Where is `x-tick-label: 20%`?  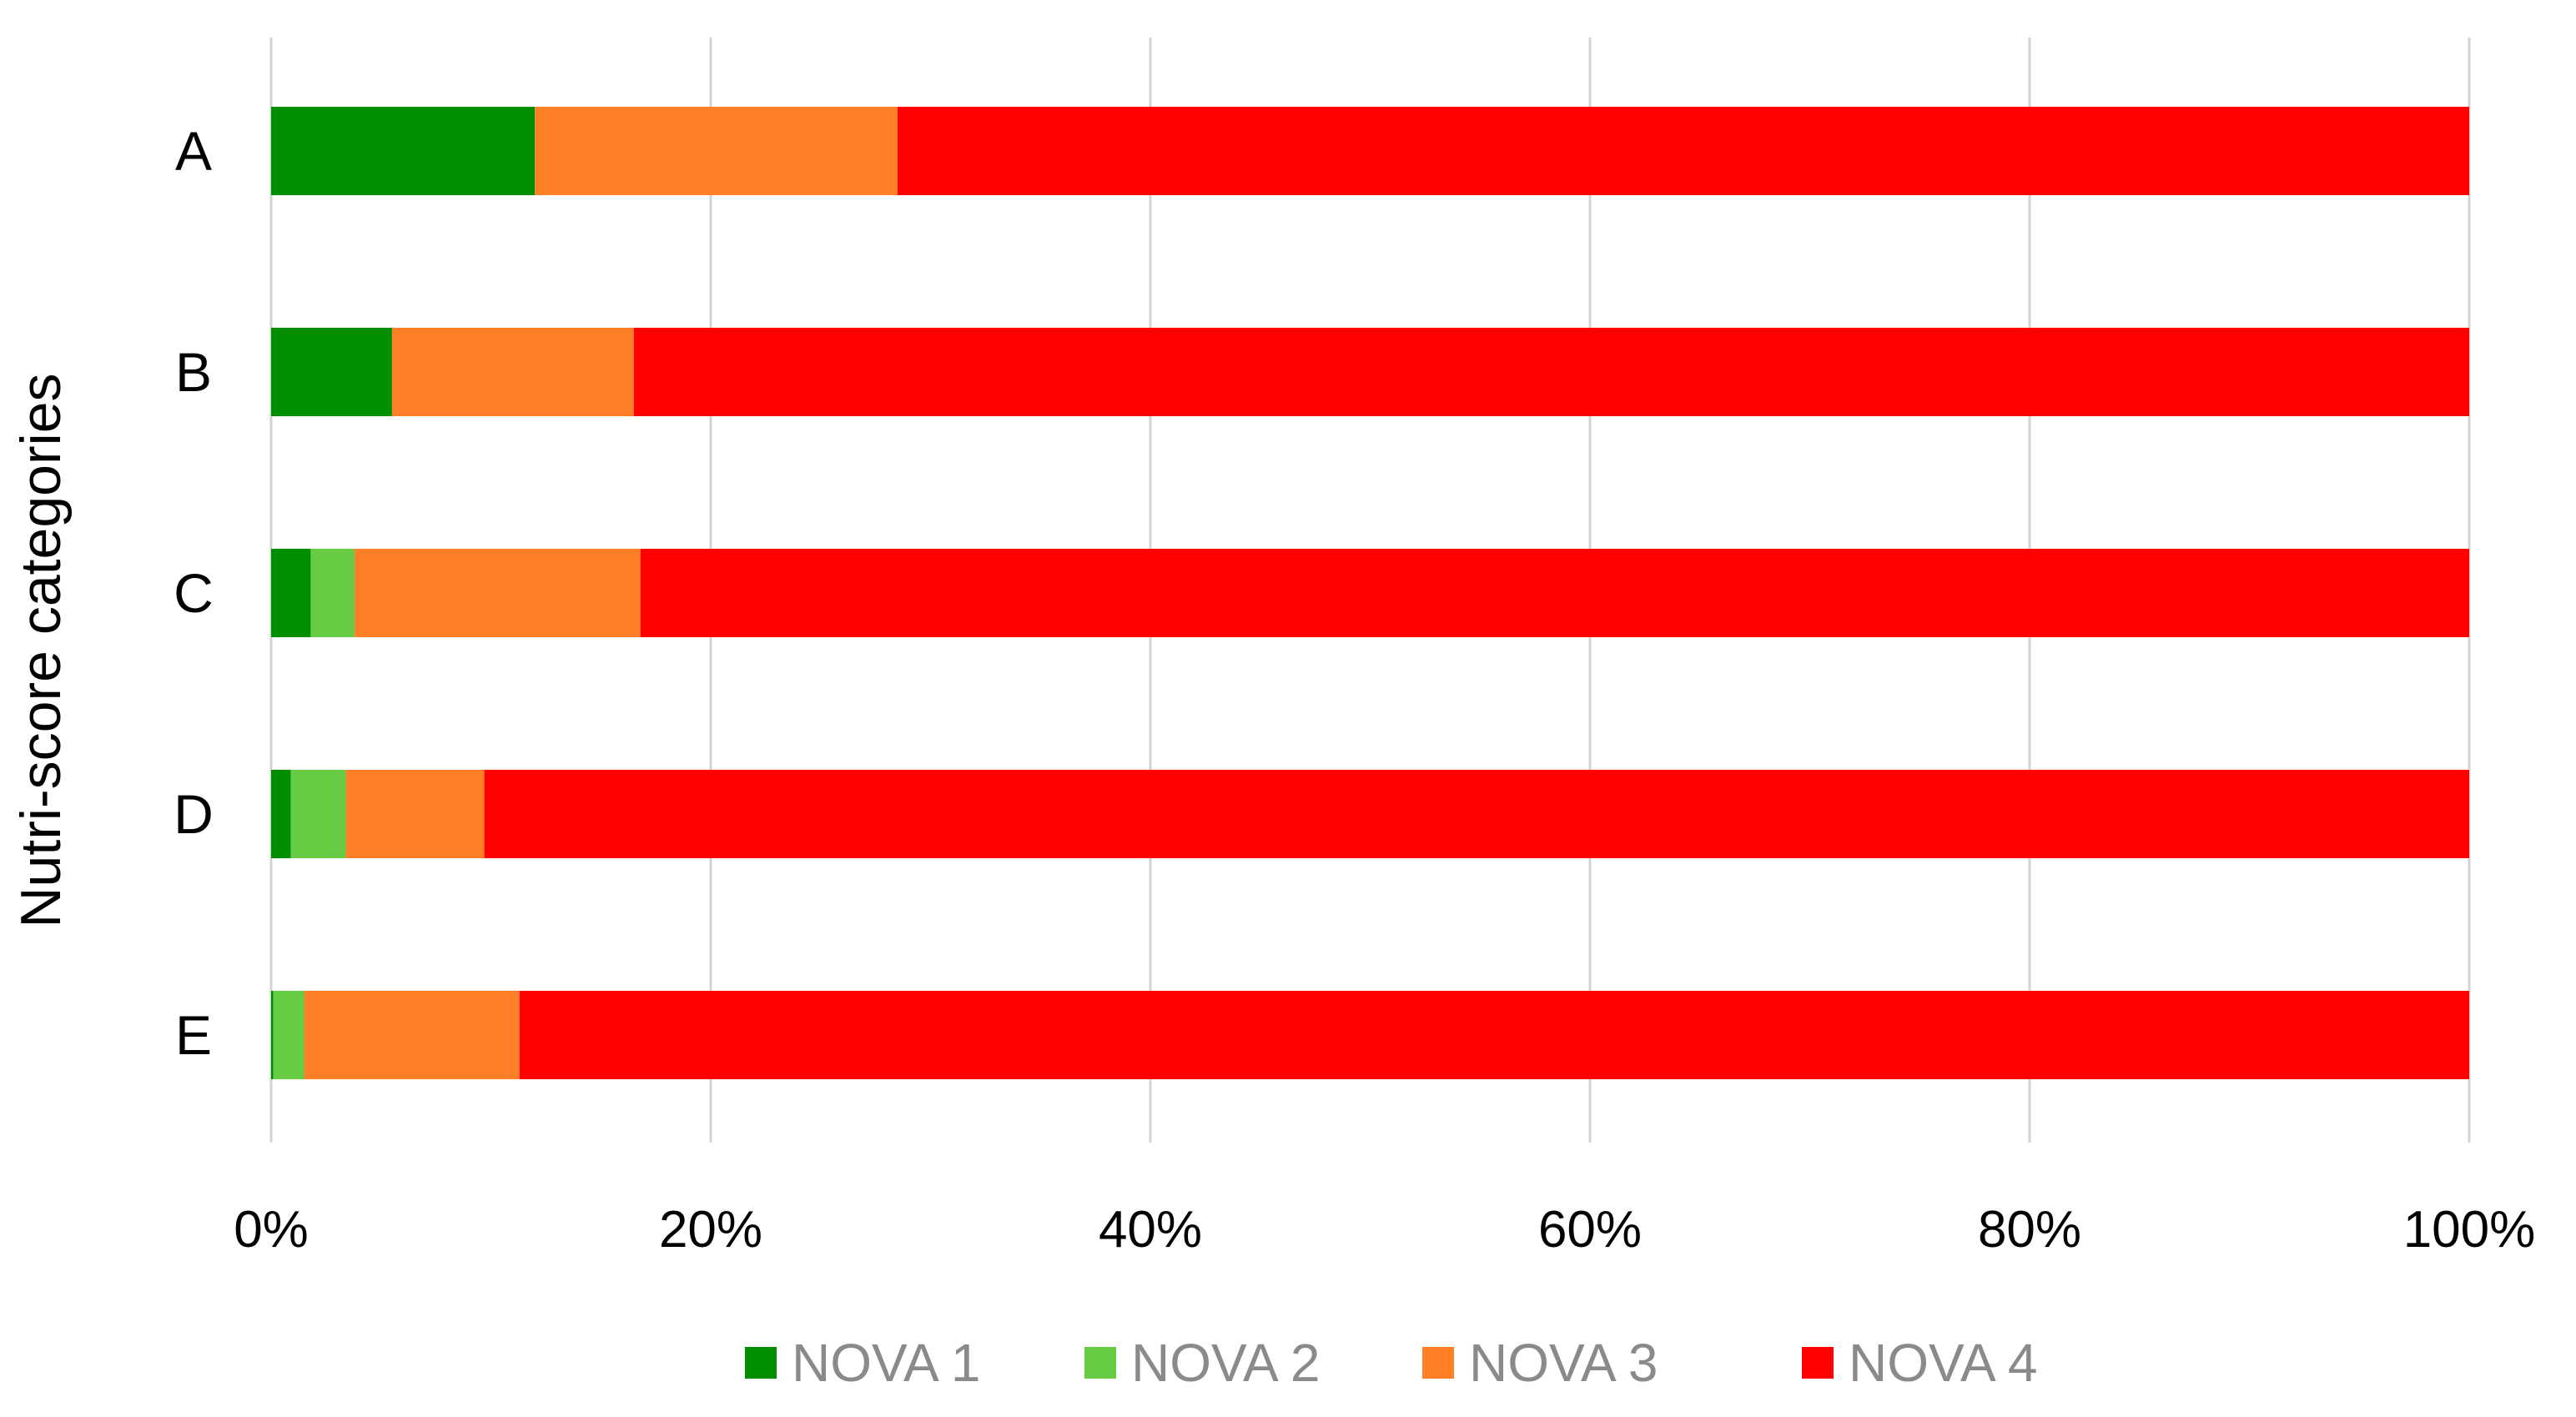 x-tick-label: 20% is located at coordinates (710, 1230).